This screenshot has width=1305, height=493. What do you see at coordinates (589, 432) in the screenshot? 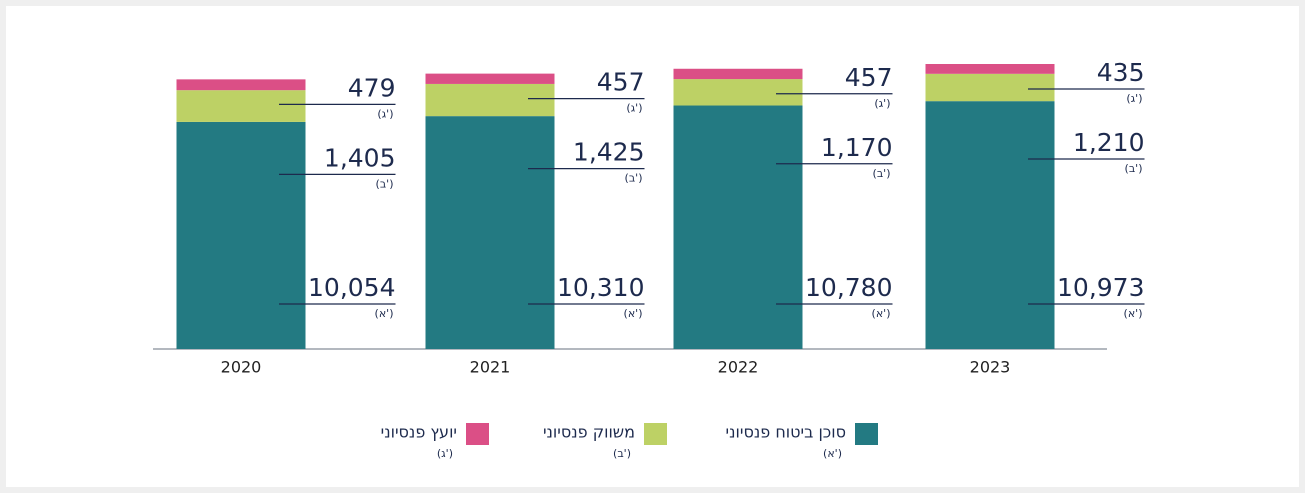
I see `legend-label: משווק פנסיוני` at bounding box center [589, 432].